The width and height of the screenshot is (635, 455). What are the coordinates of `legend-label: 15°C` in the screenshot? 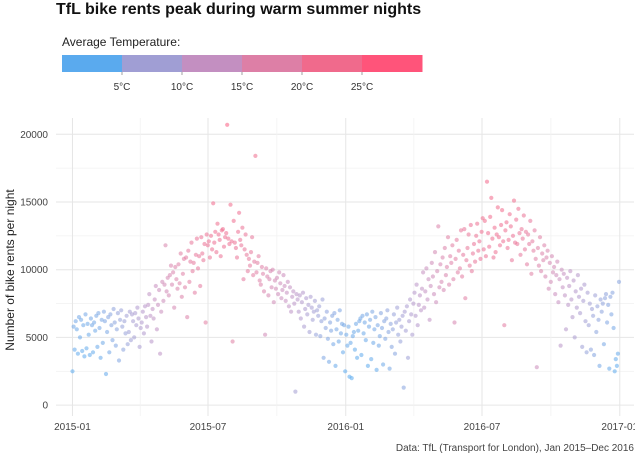 It's located at (242, 87).